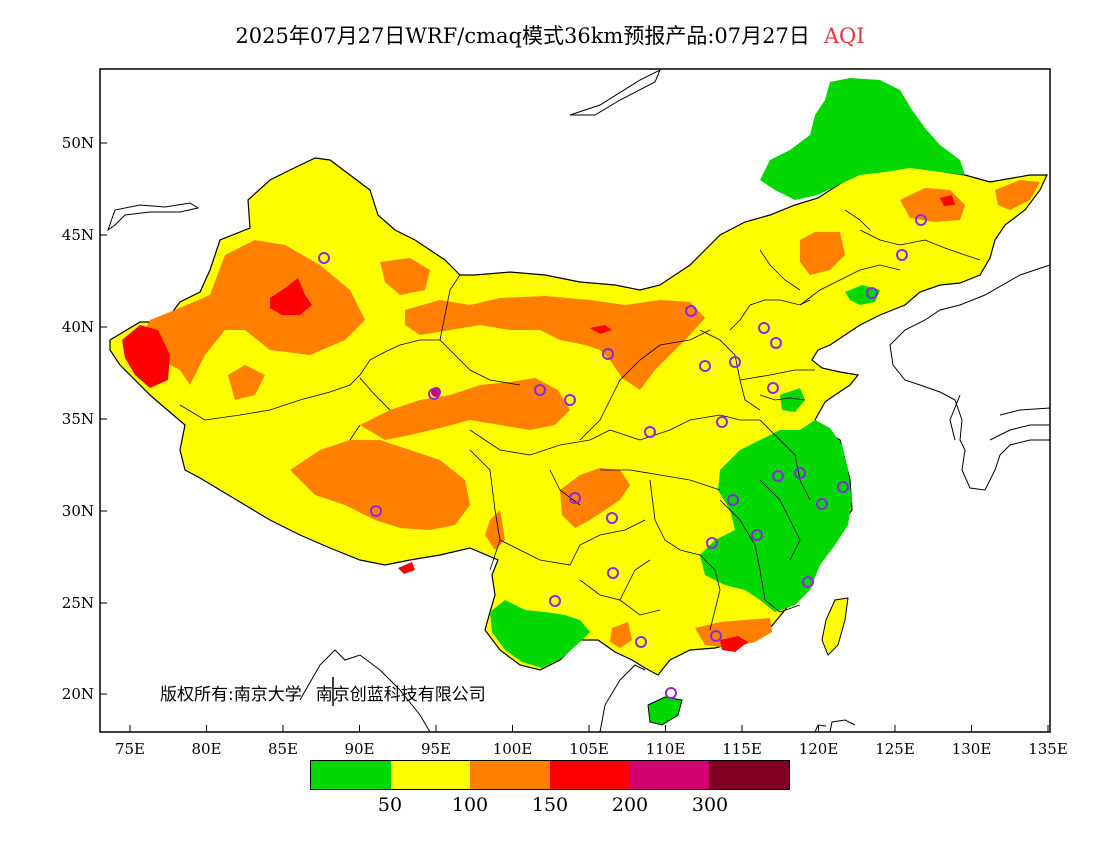 This screenshot has width=1100, height=850. Describe the element at coordinates (835, 626) in the screenshot. I see `taiwan-island` at that location.